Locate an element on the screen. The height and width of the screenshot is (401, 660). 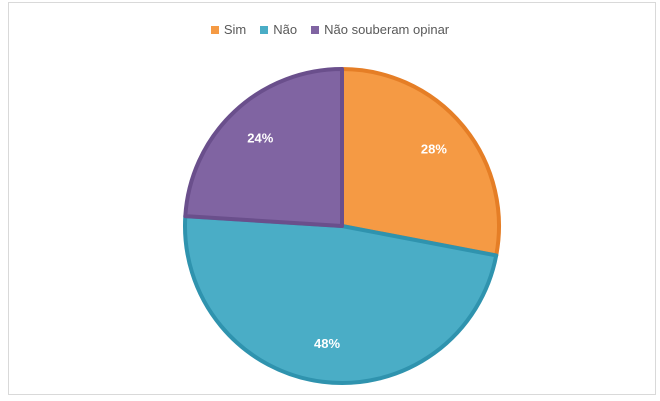
legend-item-nao: Não is located at coordinates (278, 29).